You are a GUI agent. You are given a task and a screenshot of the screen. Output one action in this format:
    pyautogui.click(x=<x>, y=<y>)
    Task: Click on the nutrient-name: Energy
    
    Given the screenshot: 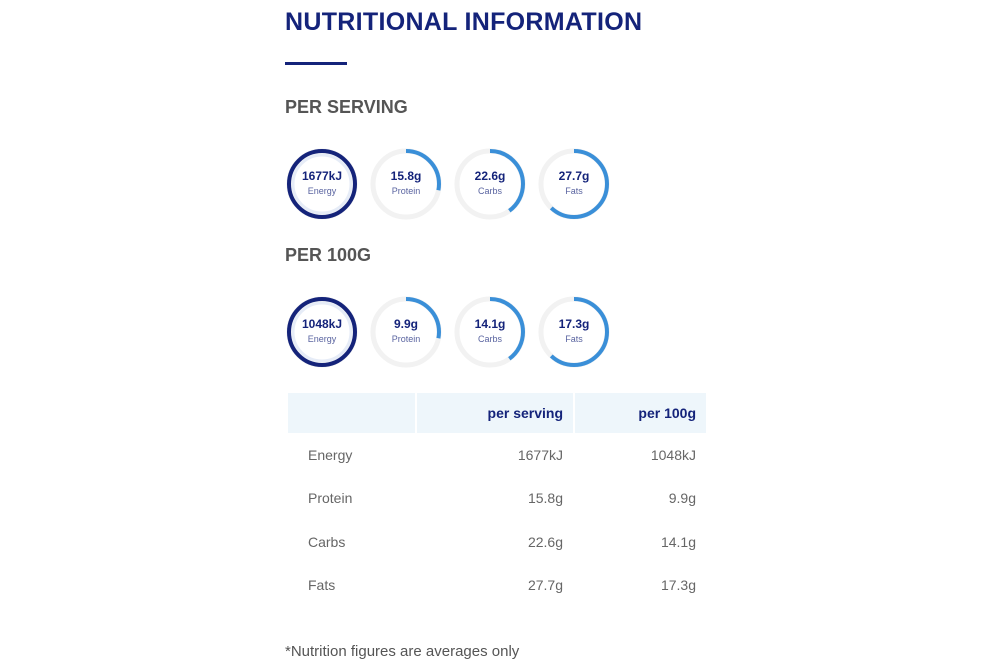 What is the action you would take?
    pyautogui.click(x=330, y=454)
    